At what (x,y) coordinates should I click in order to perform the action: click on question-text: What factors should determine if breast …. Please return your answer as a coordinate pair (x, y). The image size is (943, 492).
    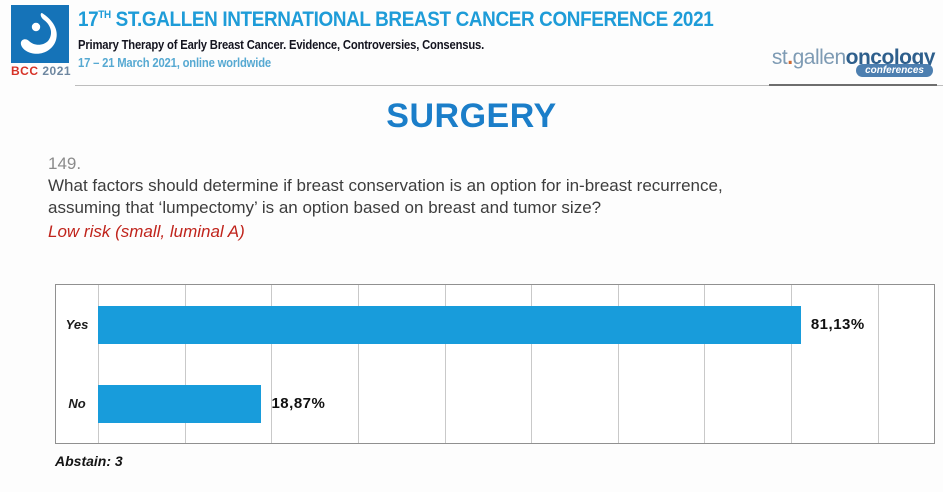
    Looking at the image, I should click on (385, 196).